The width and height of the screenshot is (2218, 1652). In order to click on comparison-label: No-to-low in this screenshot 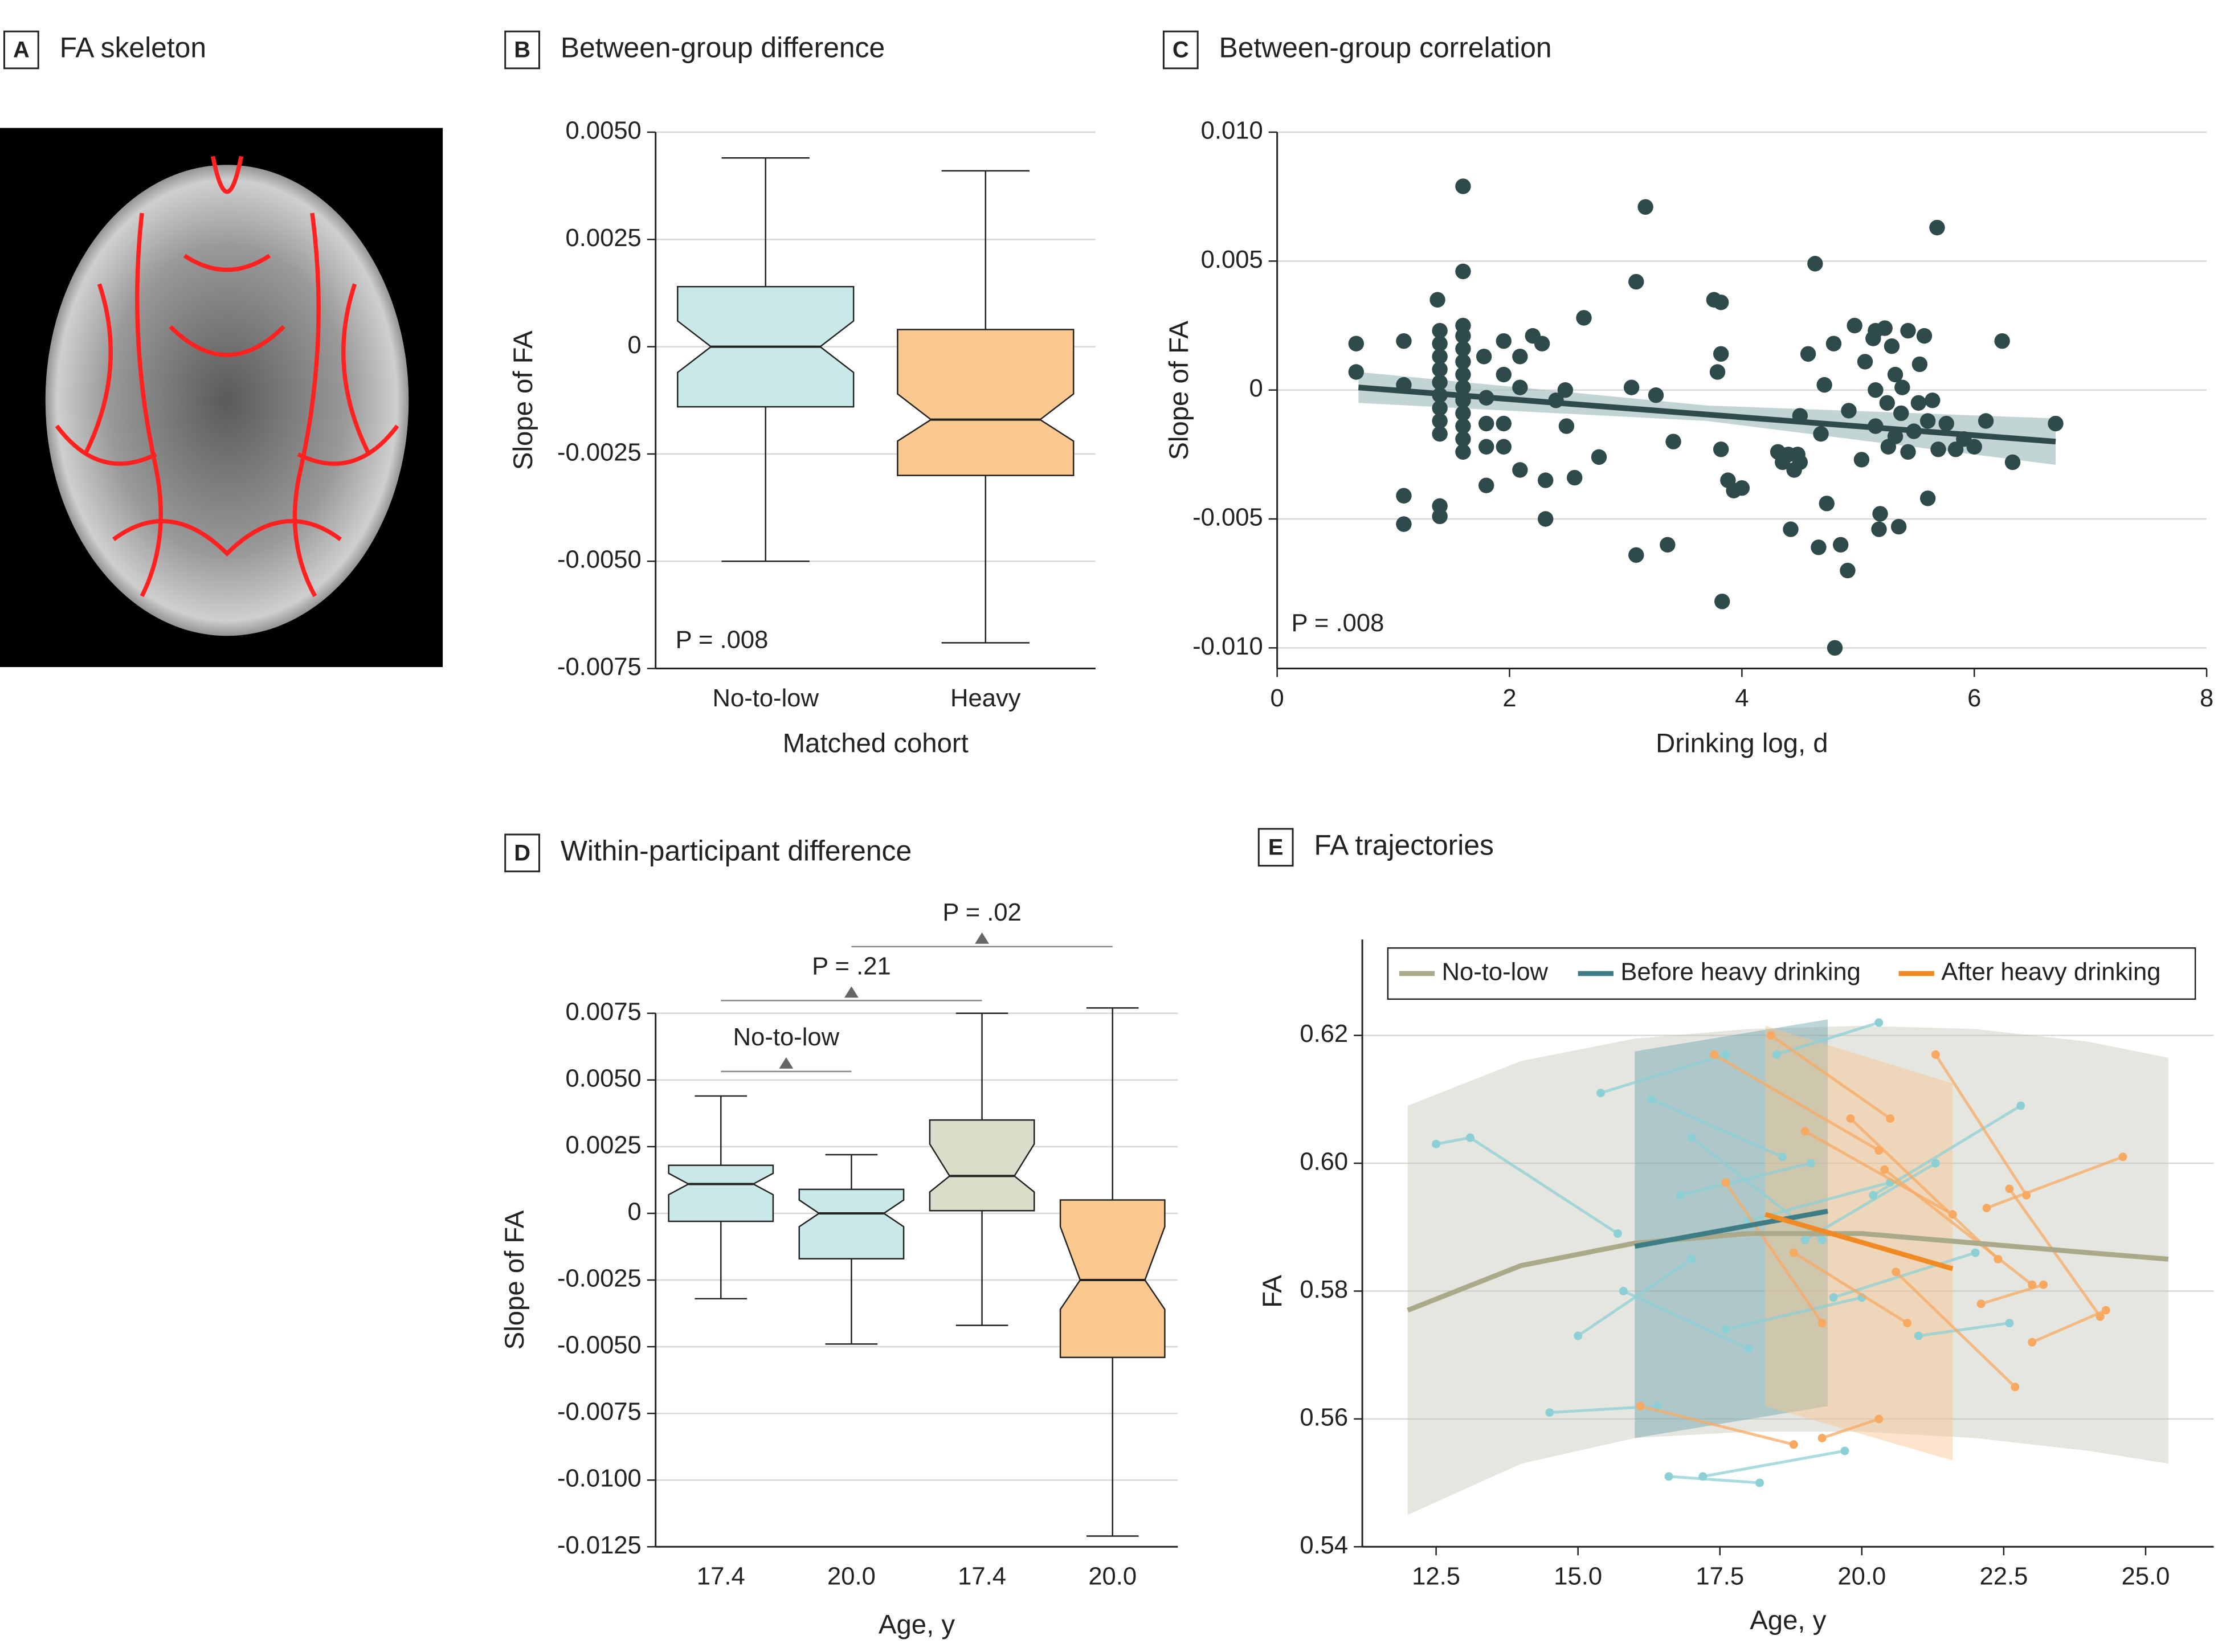, I will do `click(786, 1037)`.